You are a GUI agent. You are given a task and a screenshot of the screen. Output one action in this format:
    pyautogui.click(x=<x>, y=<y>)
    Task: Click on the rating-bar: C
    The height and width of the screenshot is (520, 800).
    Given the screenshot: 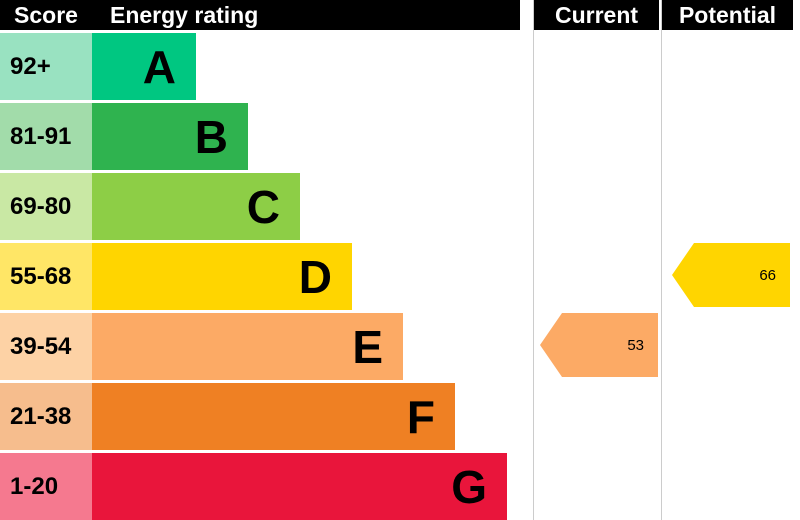 What is the action you would take?
    pyautogui.click(x=196, y=206)
    